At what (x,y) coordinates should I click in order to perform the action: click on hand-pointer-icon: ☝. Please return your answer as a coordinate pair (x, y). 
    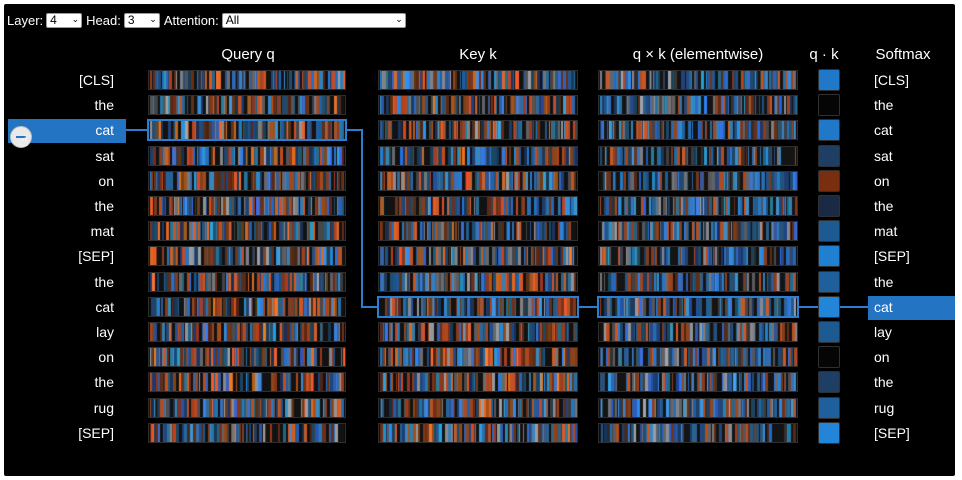
    Looking at the image, I should click on (24, 140).